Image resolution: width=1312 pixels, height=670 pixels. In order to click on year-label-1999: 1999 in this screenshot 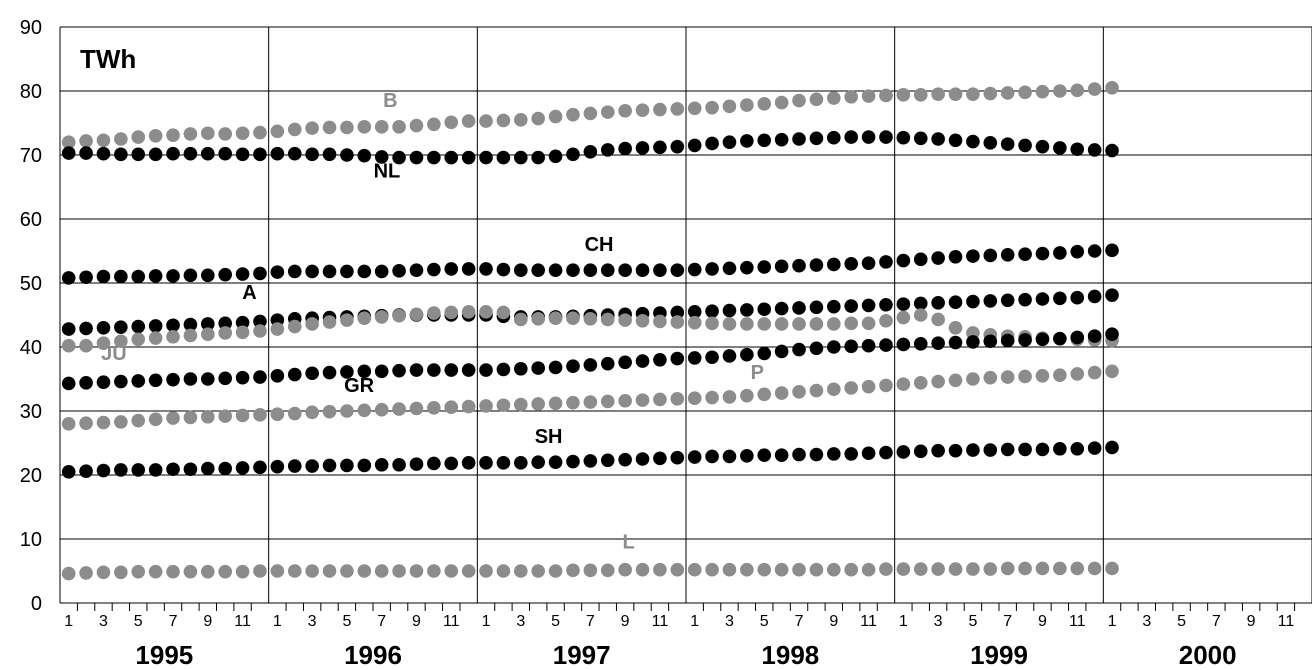, I will do `click(999, 655)`.